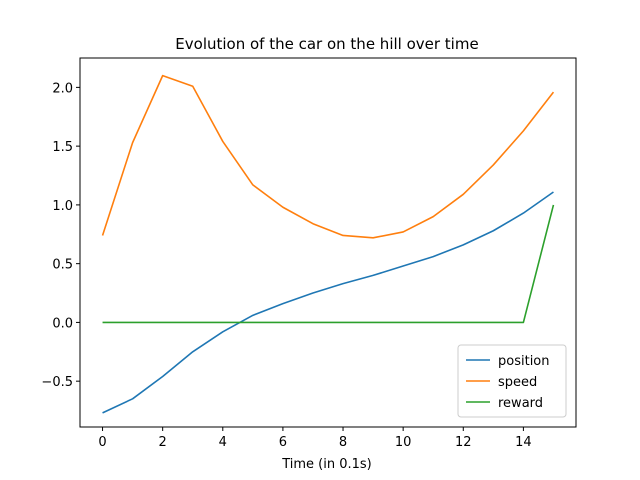 This screenshot has height=480, width=640. Describe the element at coordinates (62, 88) in the screenshot. I see `y-tick-label: 2.0` at that location.